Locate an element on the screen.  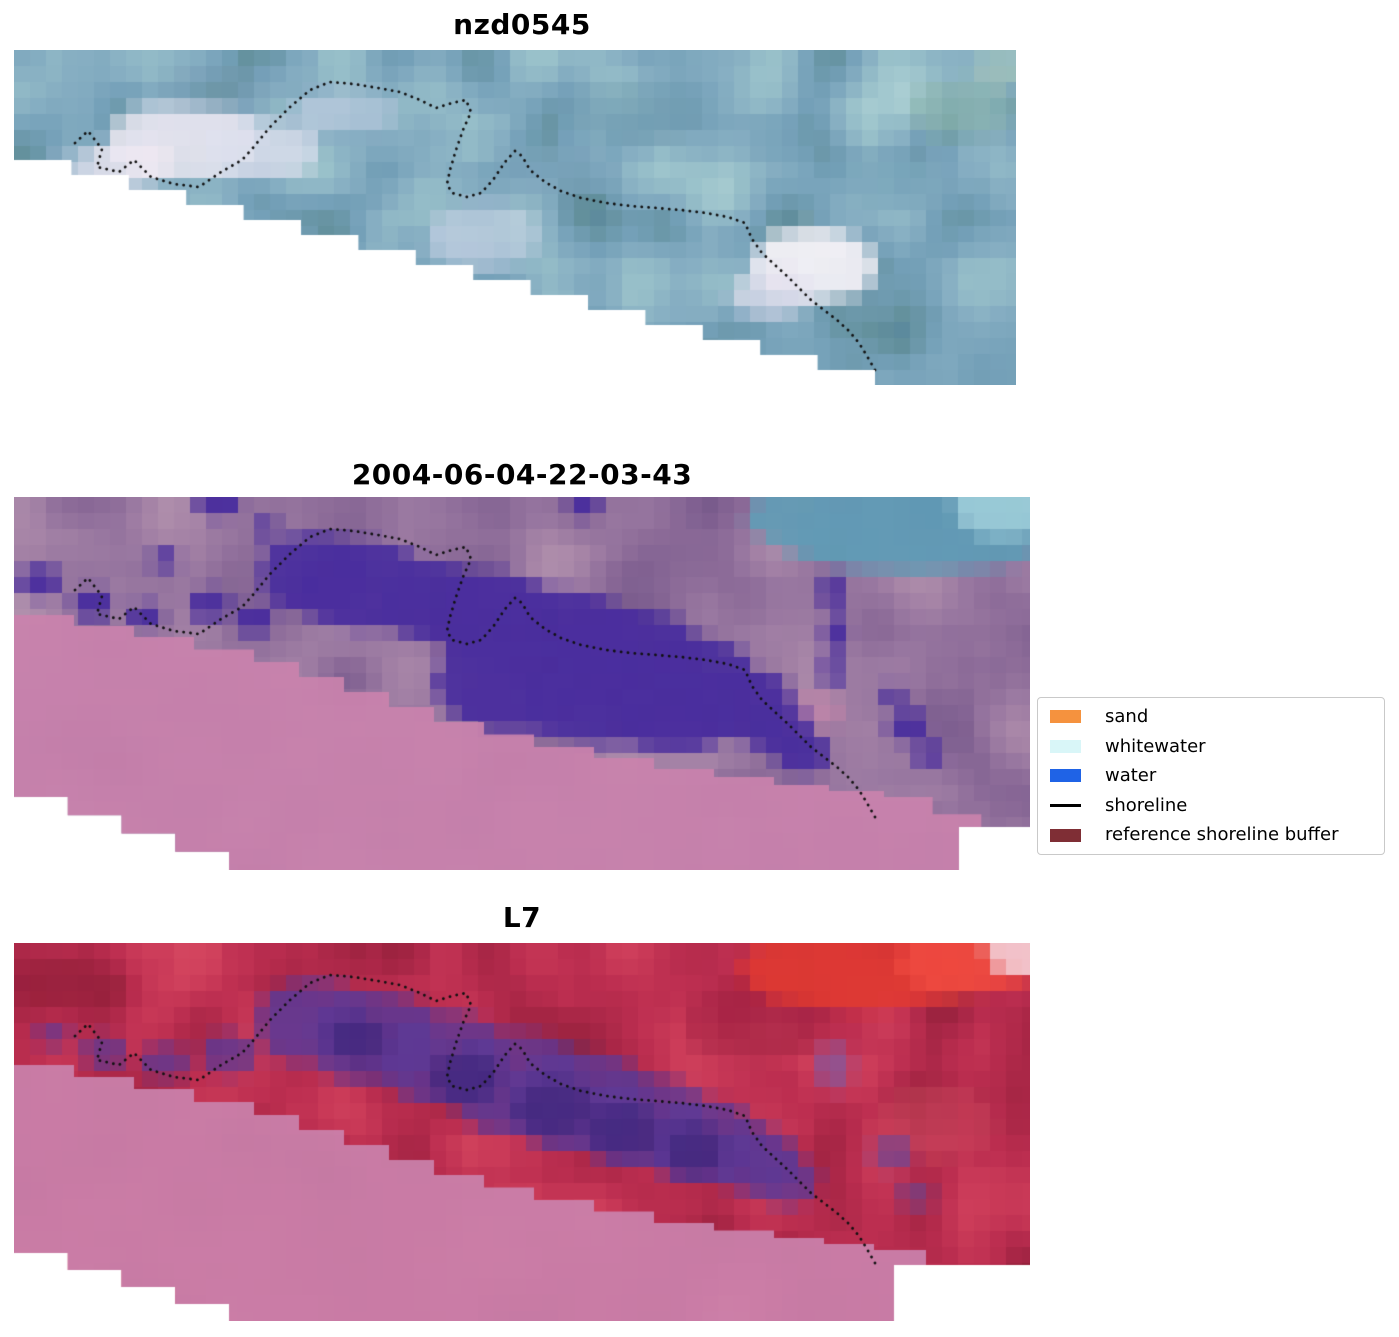
water-swatch is located at coordinates (1065, 776).